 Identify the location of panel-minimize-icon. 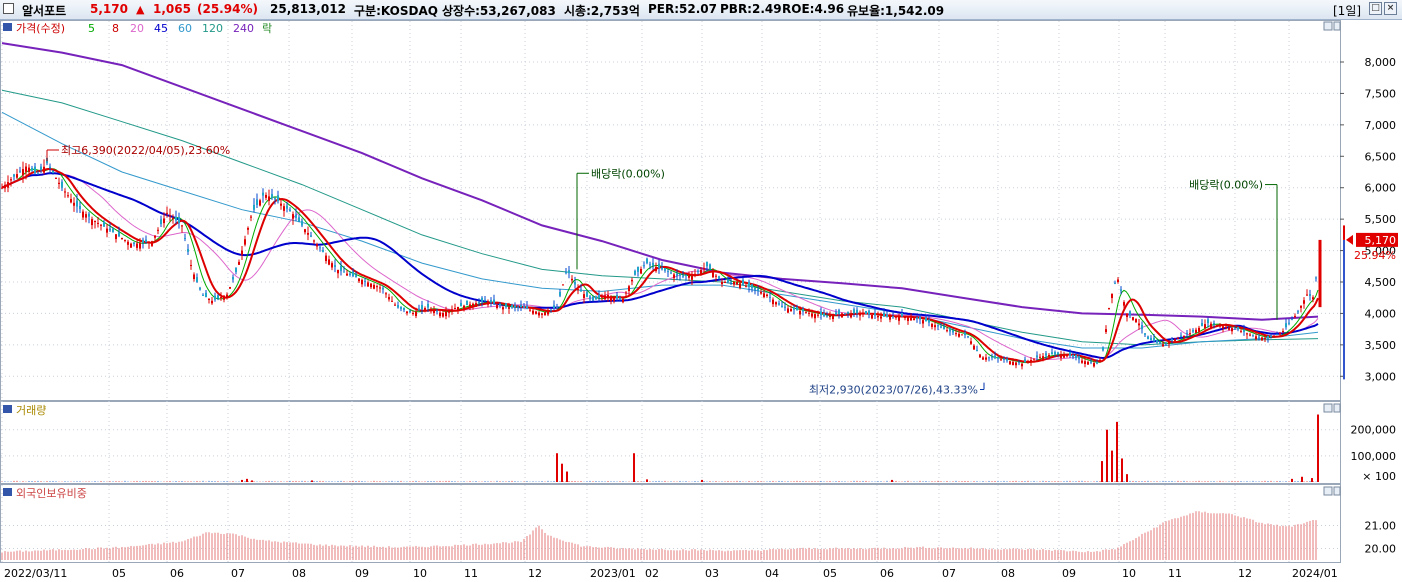
(1328, 26).